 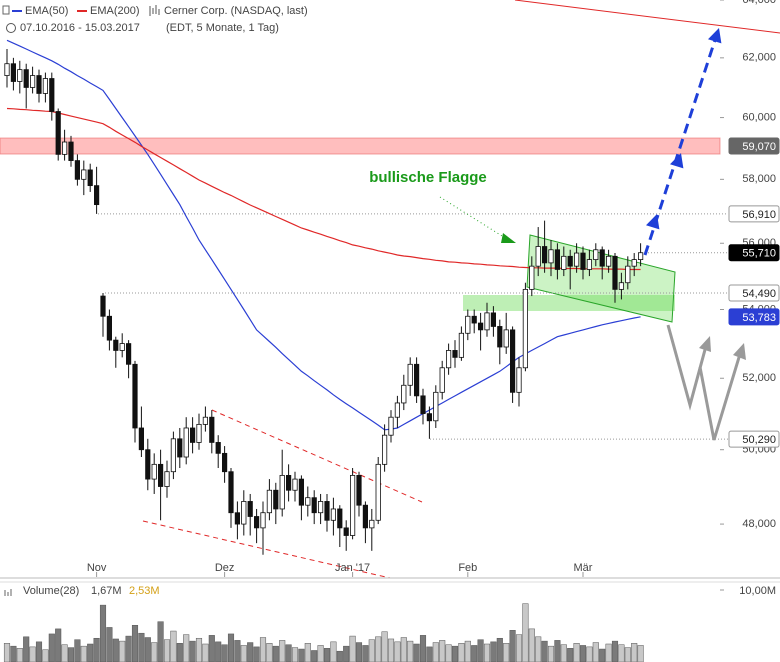 I want to click on trend-line, so click(x=647, y=17).